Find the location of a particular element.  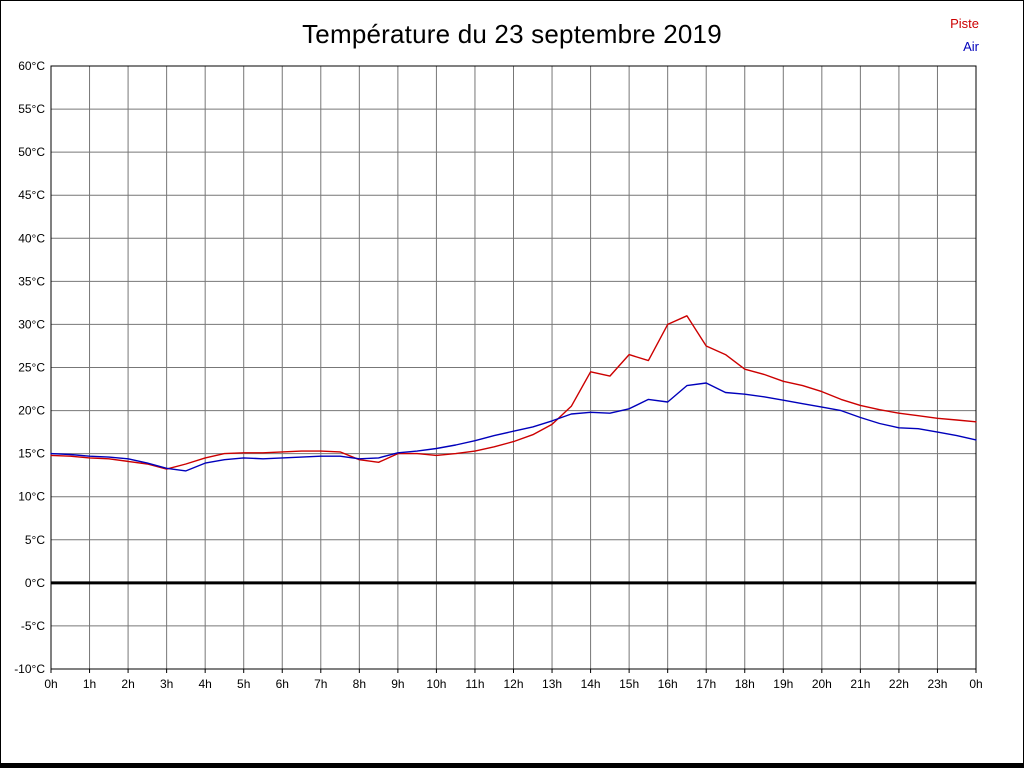

y-axis-tick-label: 10°C is located at coordinates (31, 497).